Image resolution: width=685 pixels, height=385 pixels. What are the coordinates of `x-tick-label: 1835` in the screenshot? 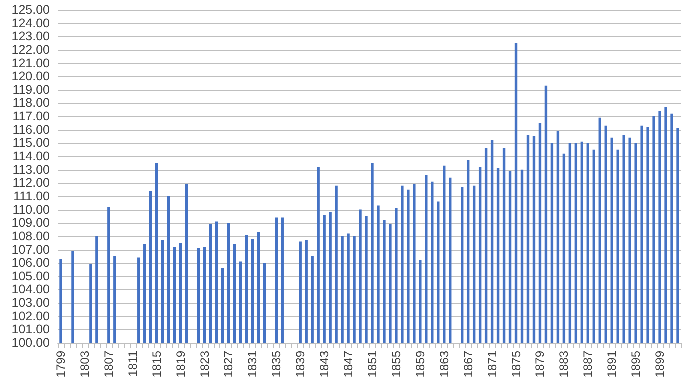 It's located at (277, 364).